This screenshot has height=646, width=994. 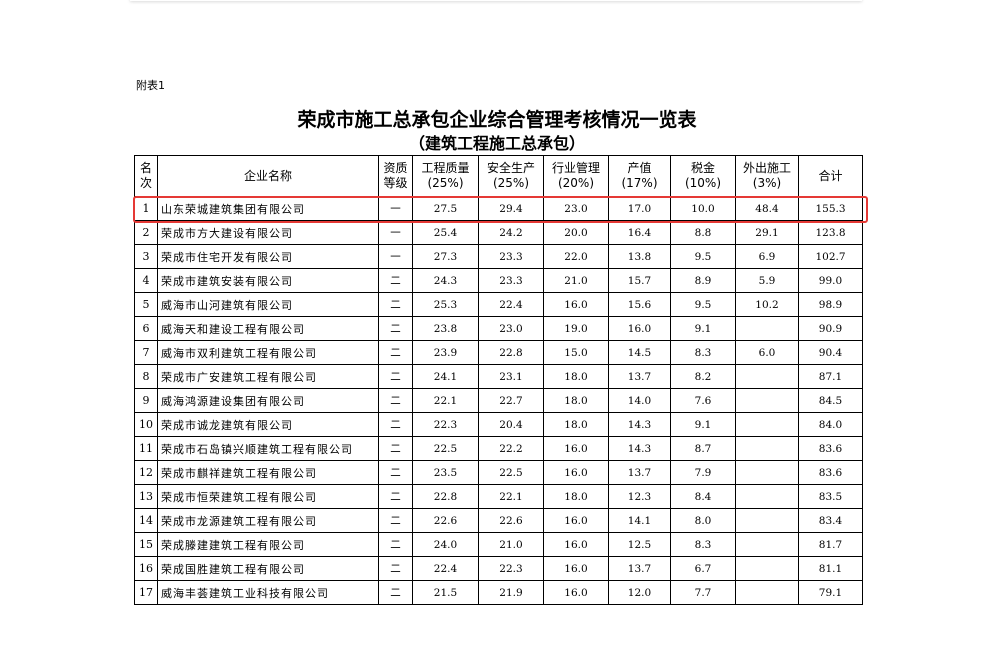 I want to click on cell-quality: 27.5, so click(x=445, y=208).